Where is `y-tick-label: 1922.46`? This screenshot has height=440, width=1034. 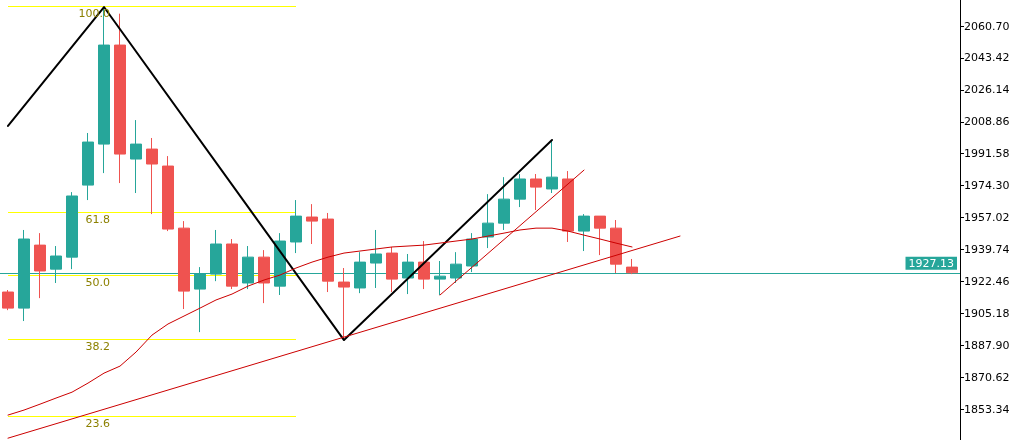 y-tick-label: 1922.46 is located at coordinates (987, 281).